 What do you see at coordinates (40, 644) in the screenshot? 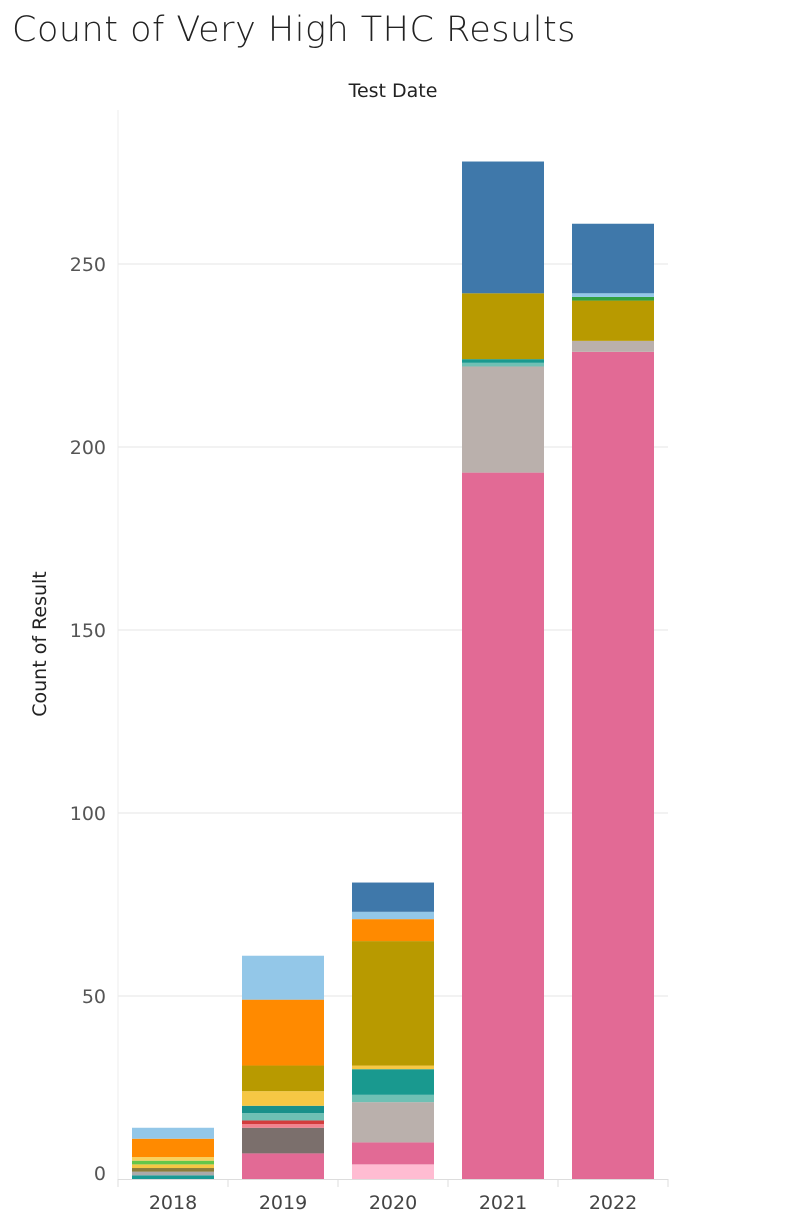
I see `y-axis-label: Count of Result` at bounding box center [40, 644].